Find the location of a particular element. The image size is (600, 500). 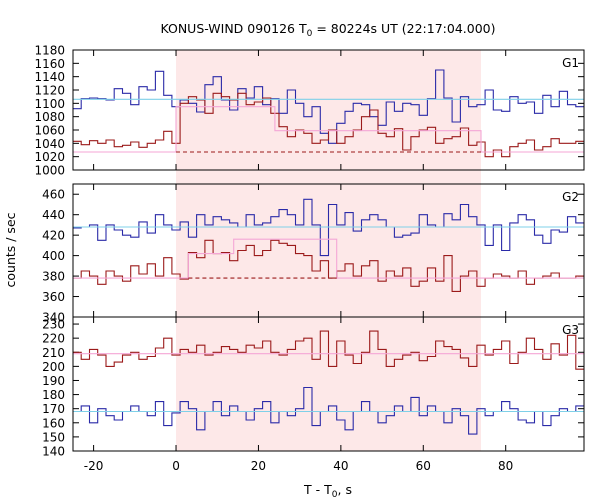

y-tick-label: 170 is located at coordinates (53, 409).